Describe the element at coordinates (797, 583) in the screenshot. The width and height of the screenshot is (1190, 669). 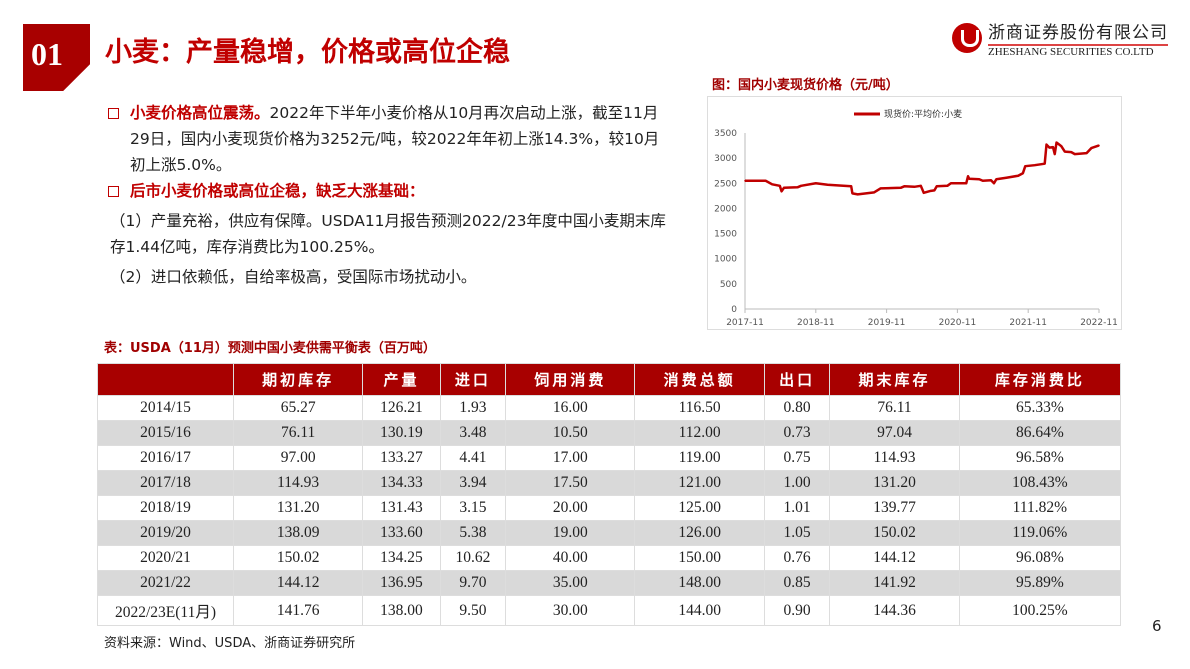
I see `table-cell: 0.85` at that location.